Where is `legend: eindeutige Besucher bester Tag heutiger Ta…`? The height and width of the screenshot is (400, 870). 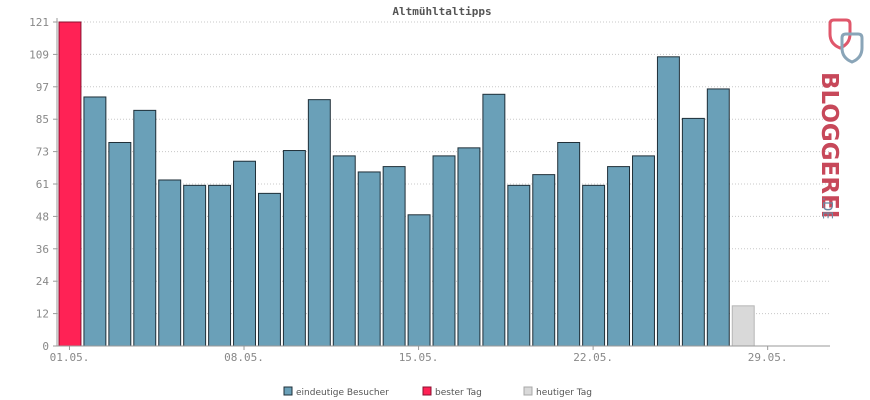
legend: eindeutige Besucher bester Tag heutiger Ta… is located at coordinates (437, 392).